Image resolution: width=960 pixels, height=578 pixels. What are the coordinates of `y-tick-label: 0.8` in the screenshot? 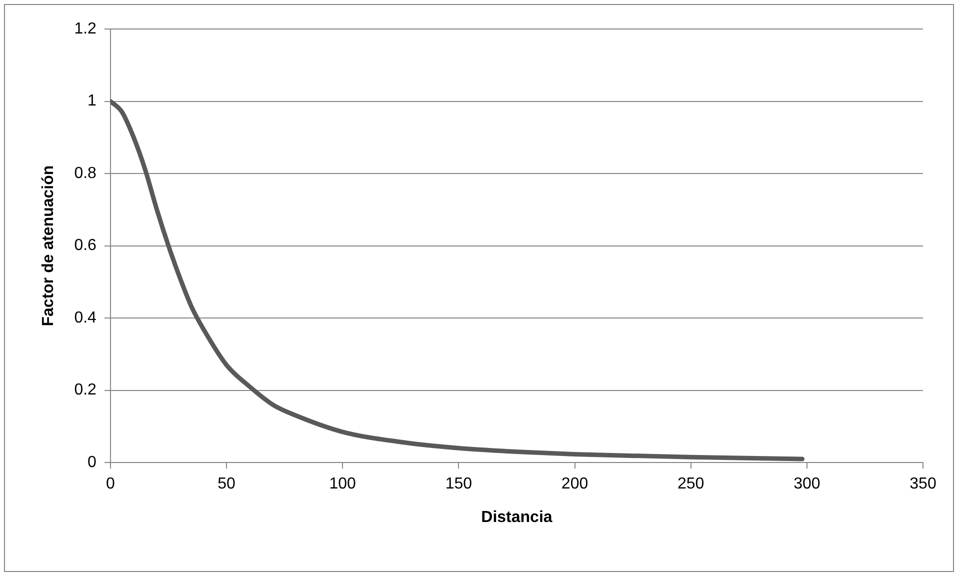 It's located at (85, 173).